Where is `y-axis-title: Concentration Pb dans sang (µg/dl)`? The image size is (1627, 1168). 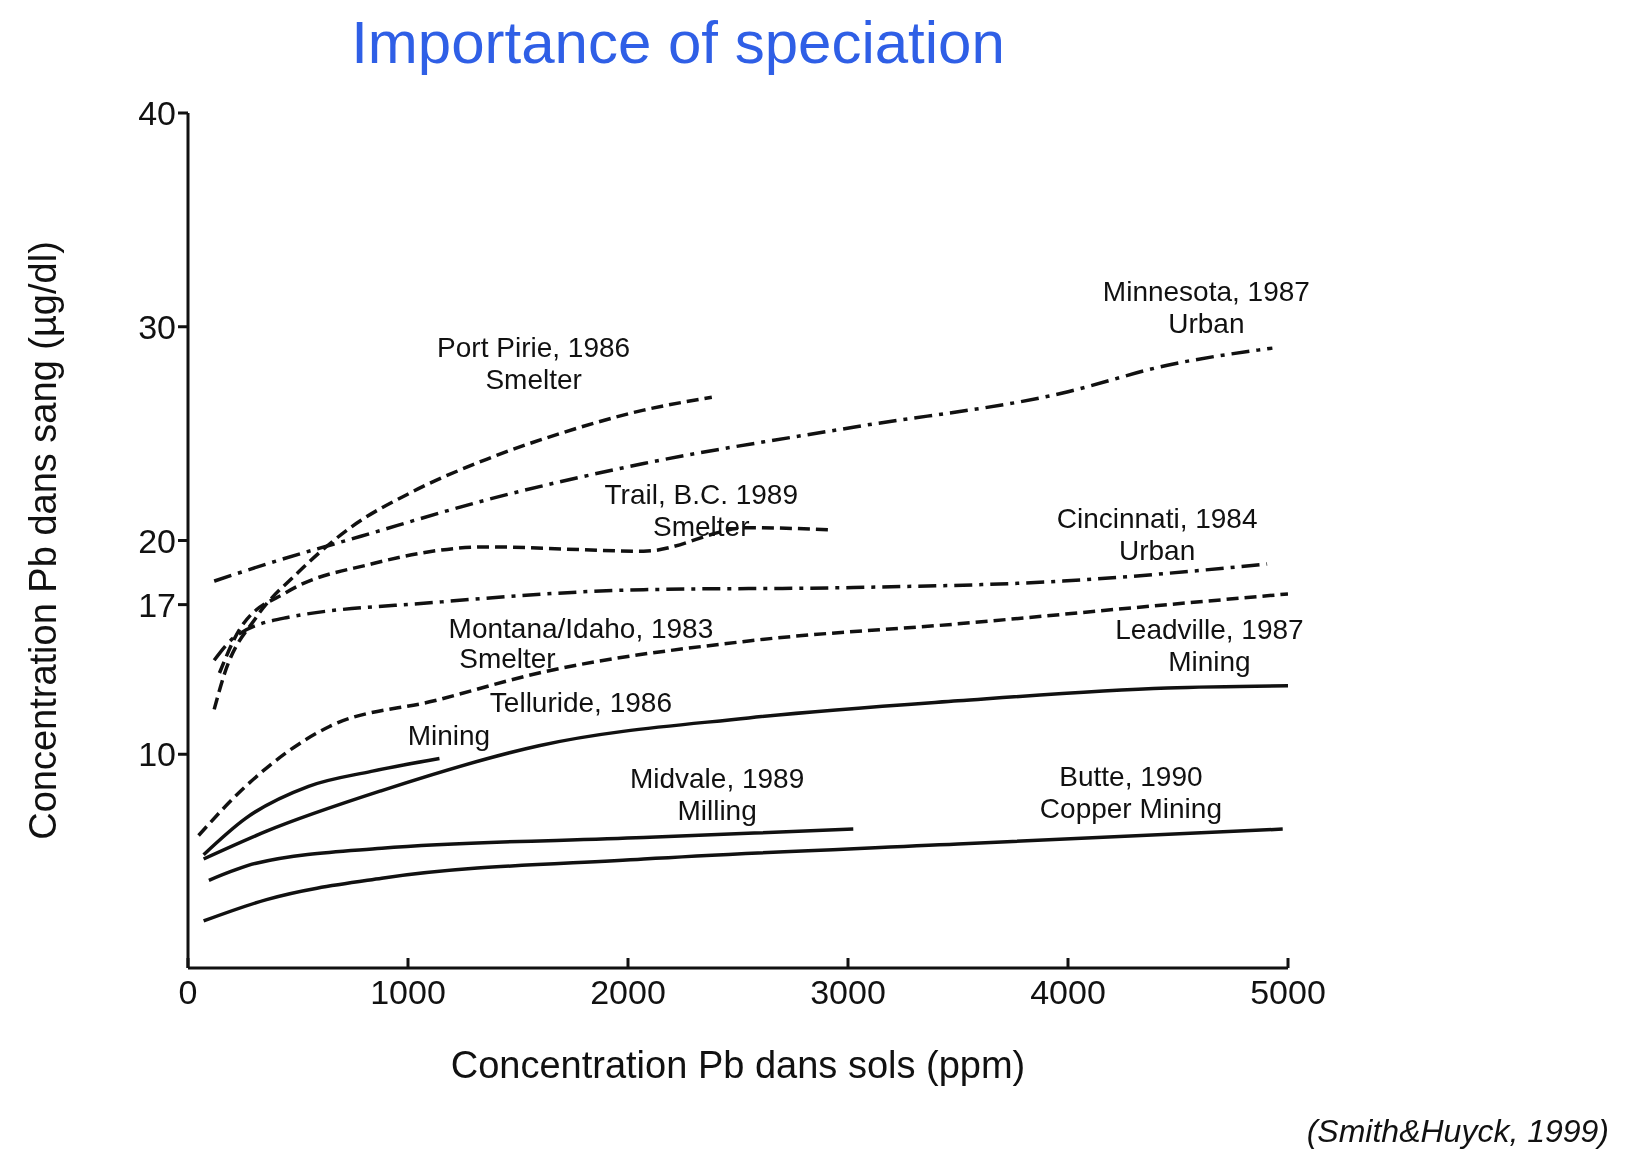
y-axis-title: Concentration Pb dans sang (µg/dl) is located at coordinates (43, 540).